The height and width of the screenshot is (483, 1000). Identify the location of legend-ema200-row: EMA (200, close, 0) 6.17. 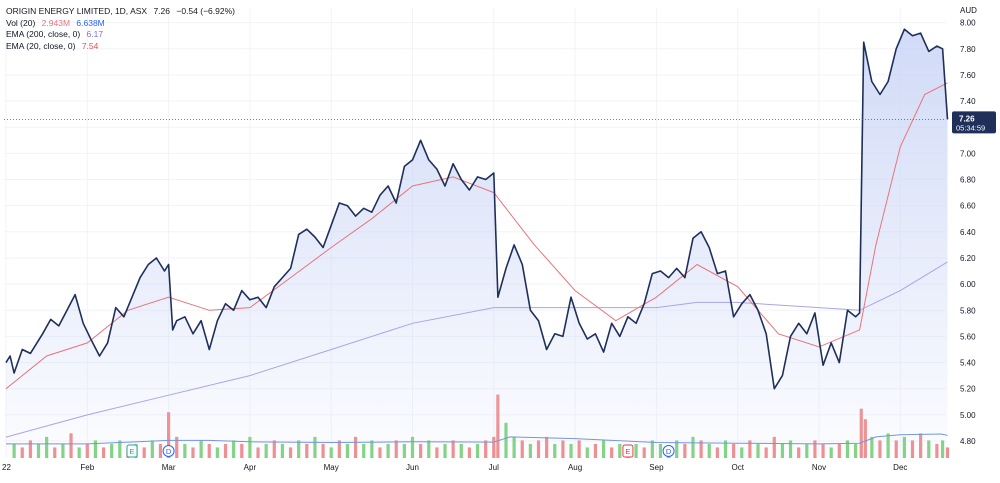
(120, 35).